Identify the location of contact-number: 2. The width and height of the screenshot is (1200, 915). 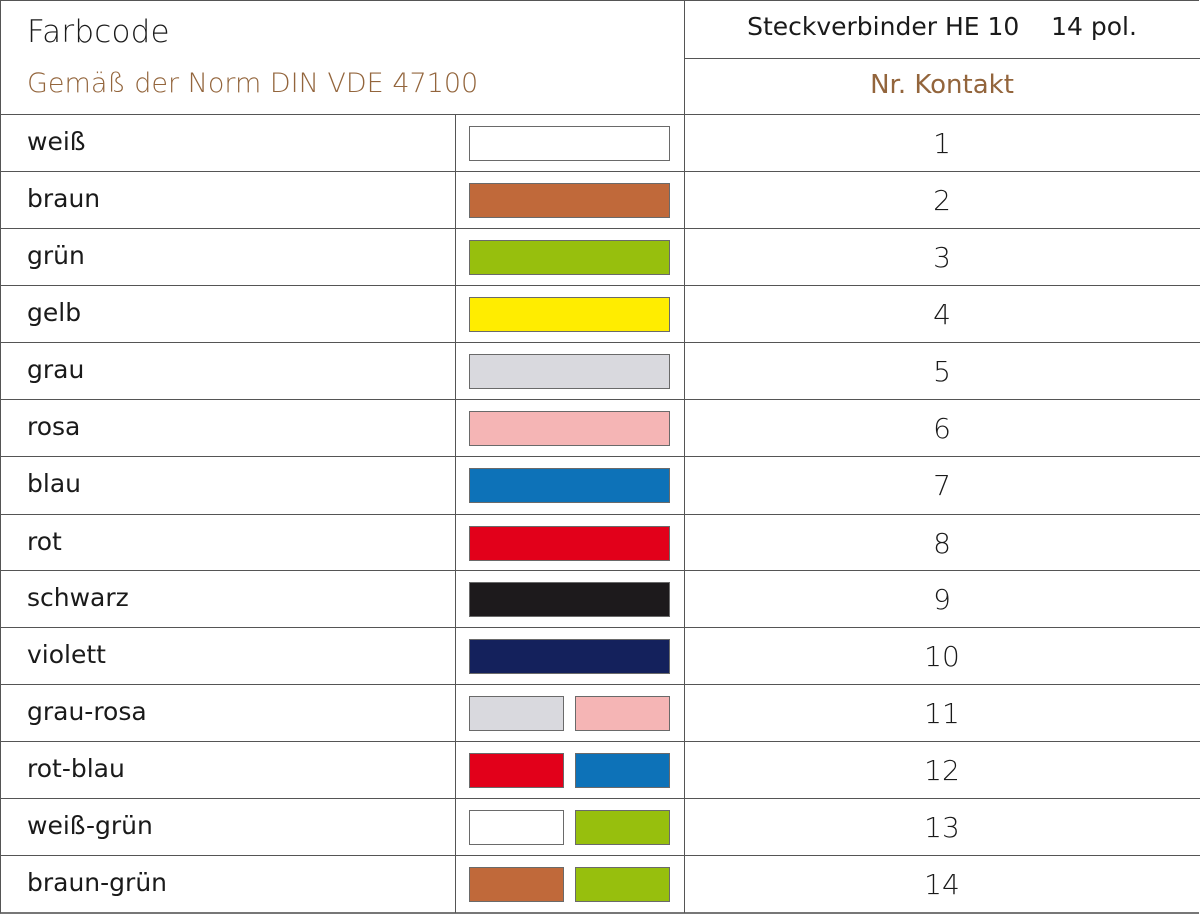
(942, 200).